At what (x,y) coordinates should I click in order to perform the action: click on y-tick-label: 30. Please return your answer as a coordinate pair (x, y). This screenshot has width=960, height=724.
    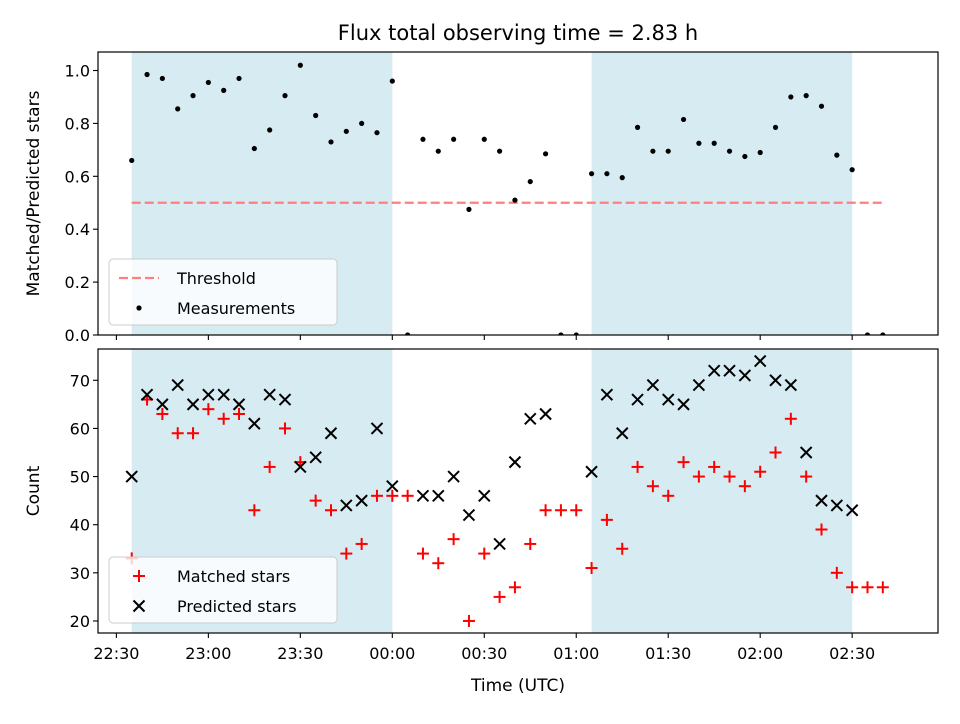
    Looking at the image, I should click on (80, 573).